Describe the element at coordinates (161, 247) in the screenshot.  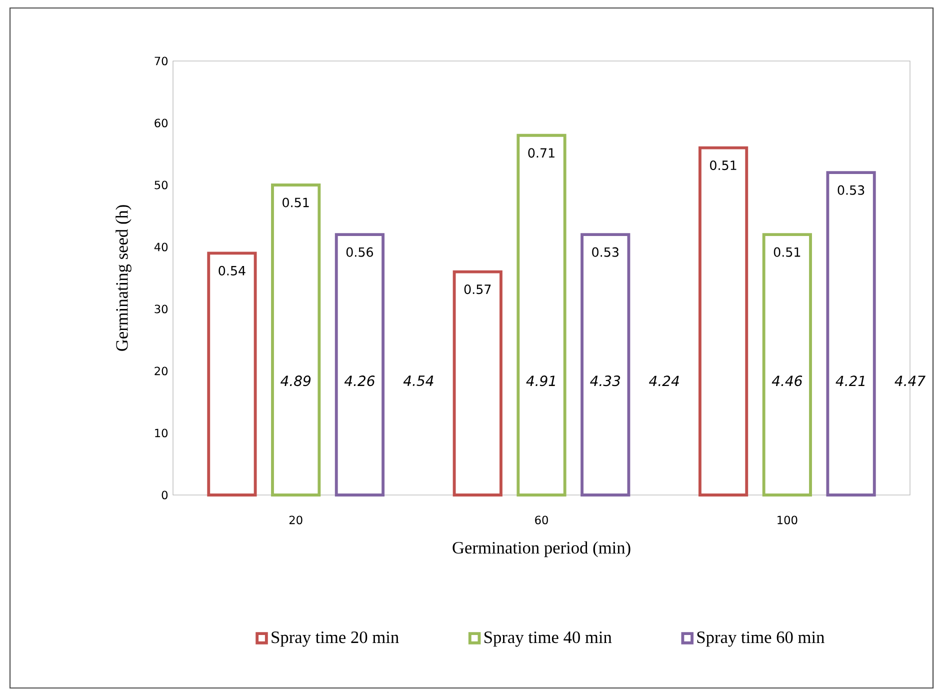
I see `y-tick-label: 40` at that location.